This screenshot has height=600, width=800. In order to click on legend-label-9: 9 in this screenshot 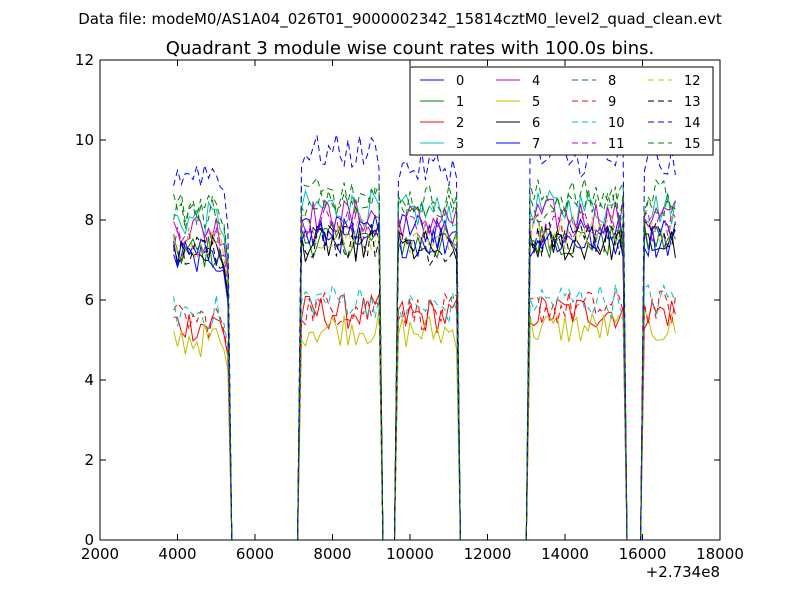, I will do `click(612, 102)`.